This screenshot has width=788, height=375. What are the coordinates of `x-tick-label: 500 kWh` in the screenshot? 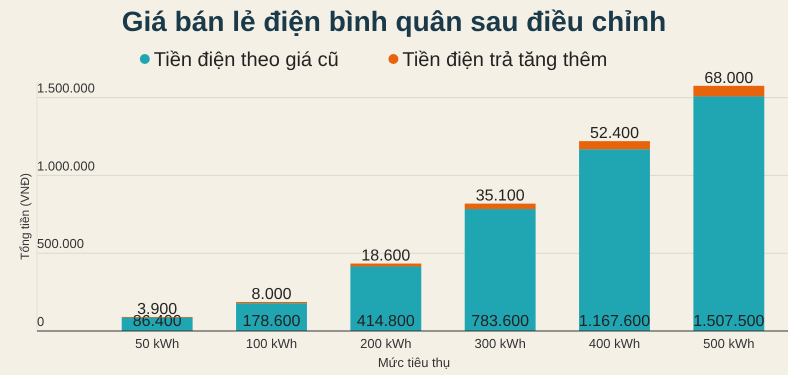 It's located at (728, 343).